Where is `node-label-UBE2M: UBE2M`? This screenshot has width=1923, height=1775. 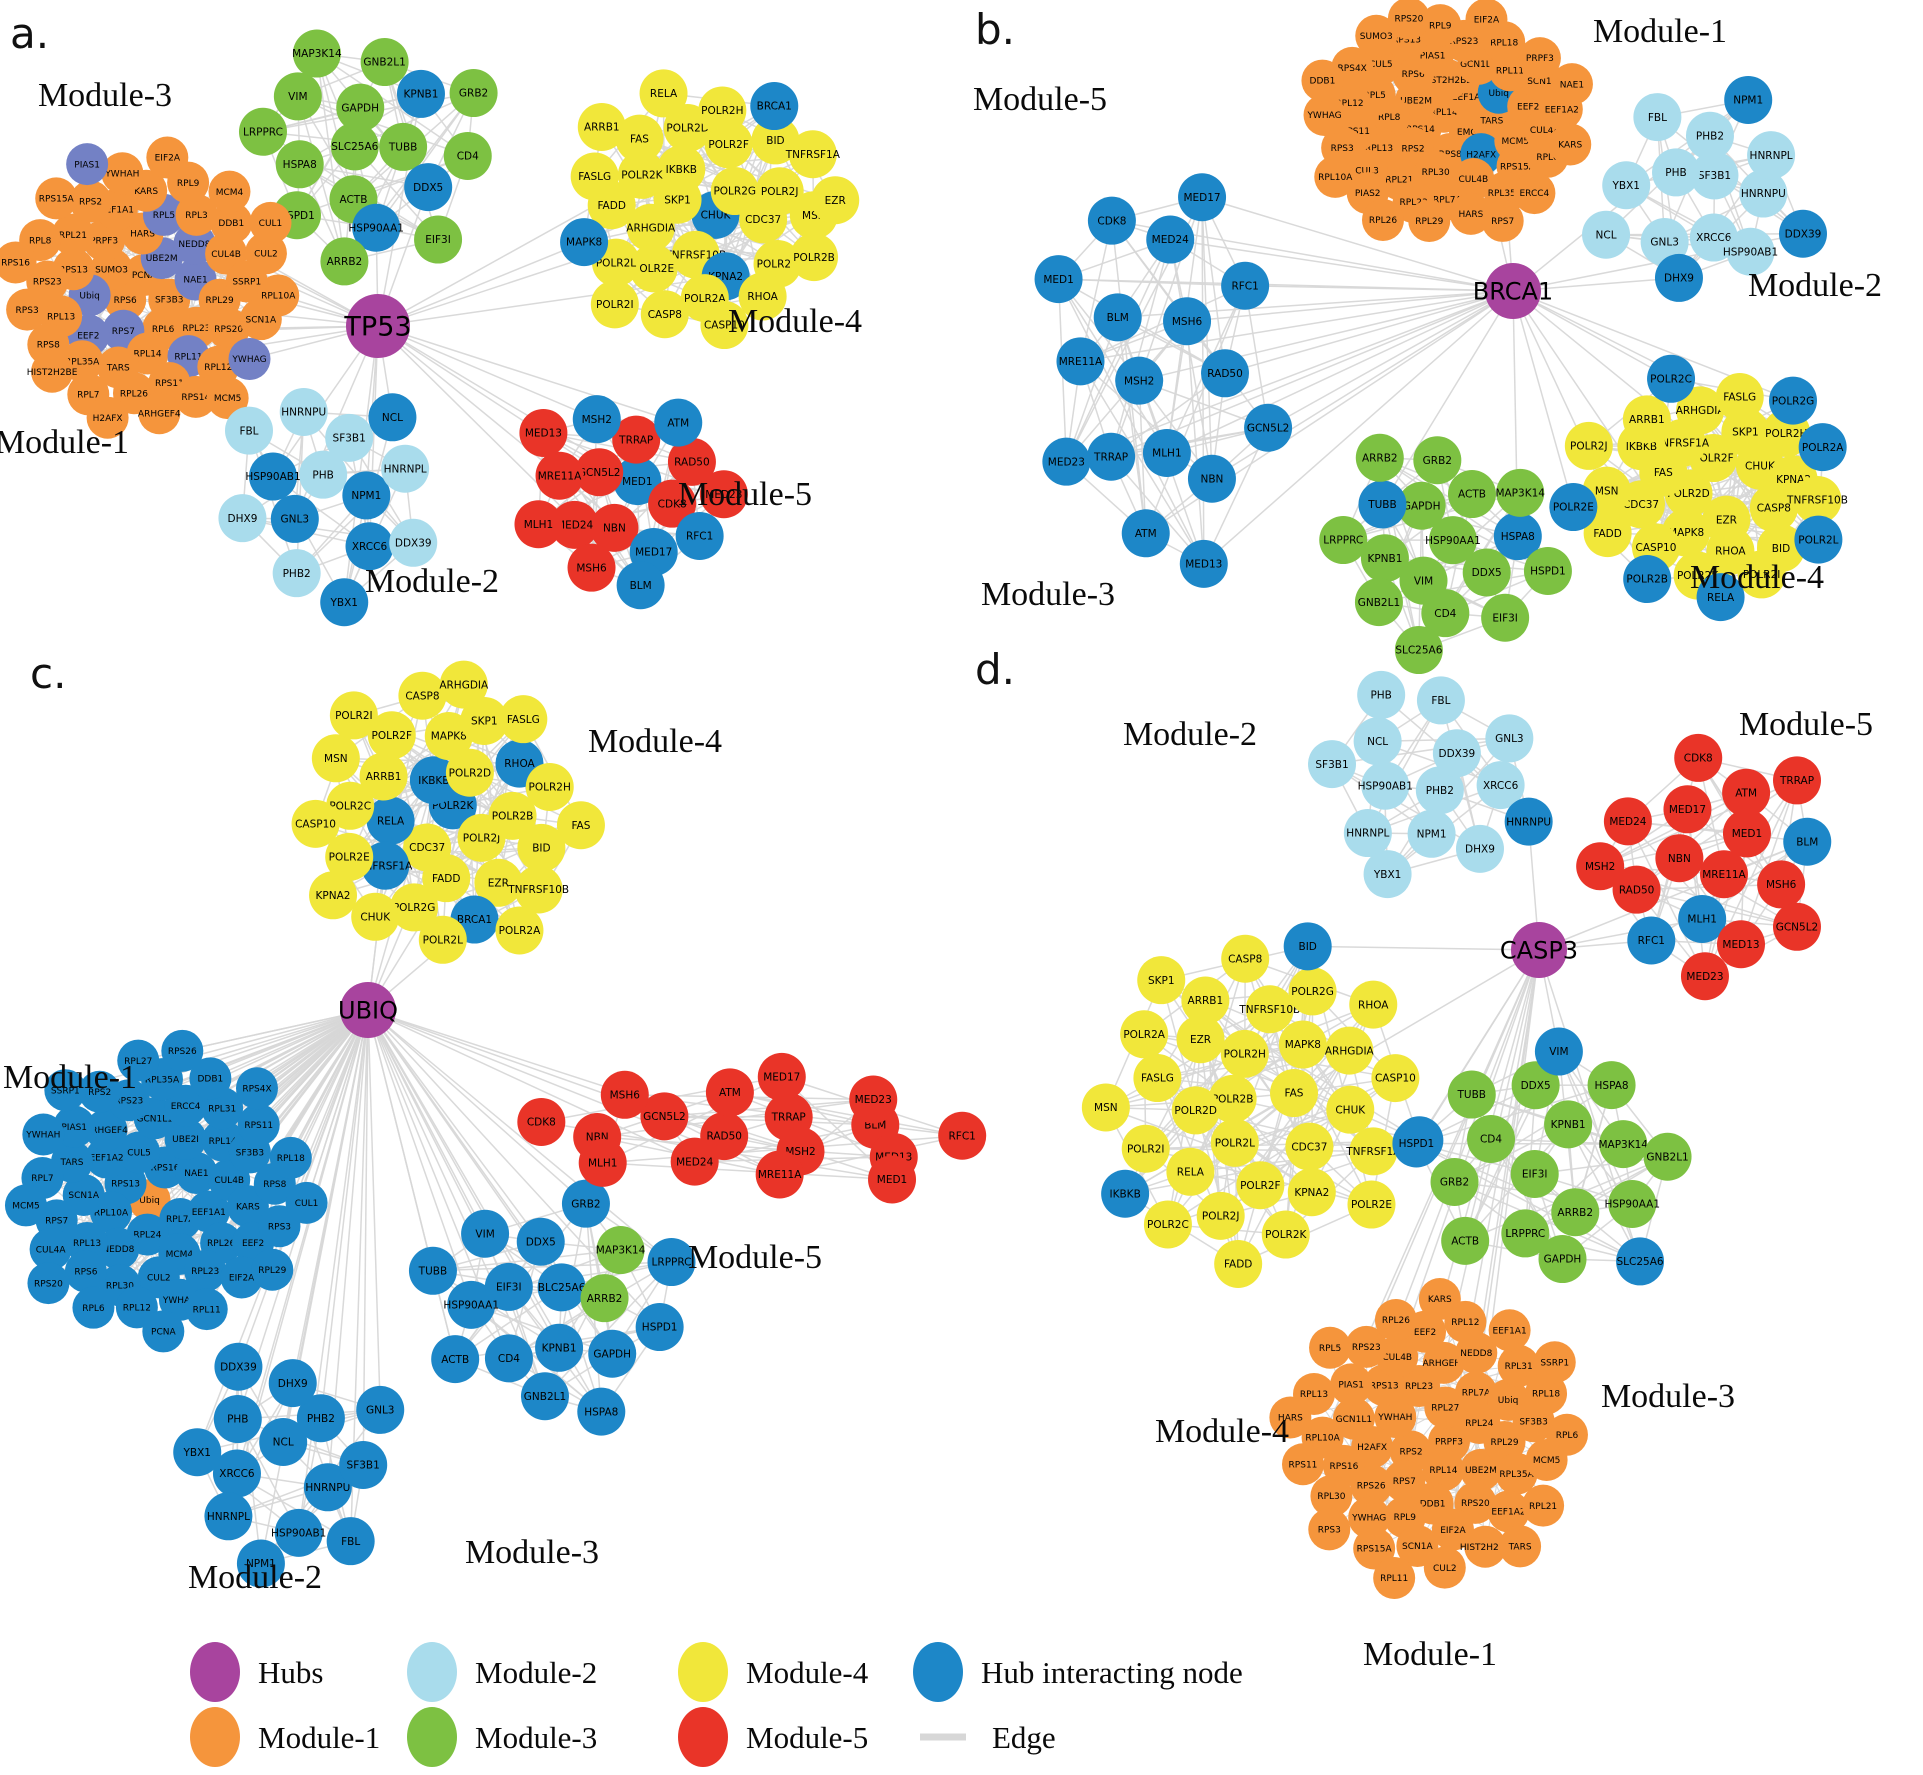
node-label-UBE2M: UBE2M is located at coordinates (1481, 1471).